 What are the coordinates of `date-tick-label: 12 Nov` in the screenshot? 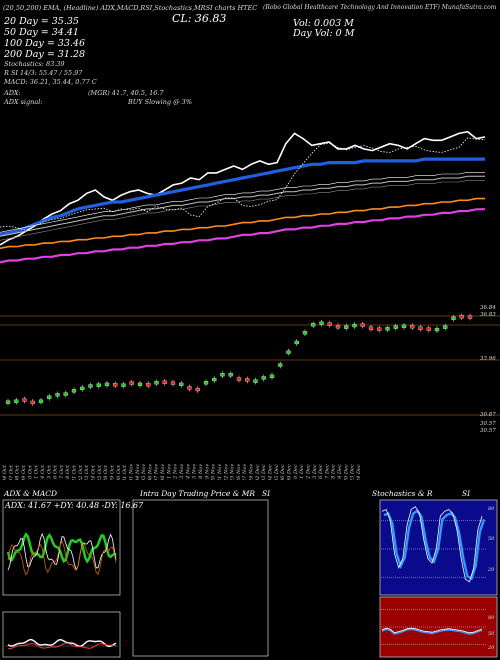 It's located at (176, 472).